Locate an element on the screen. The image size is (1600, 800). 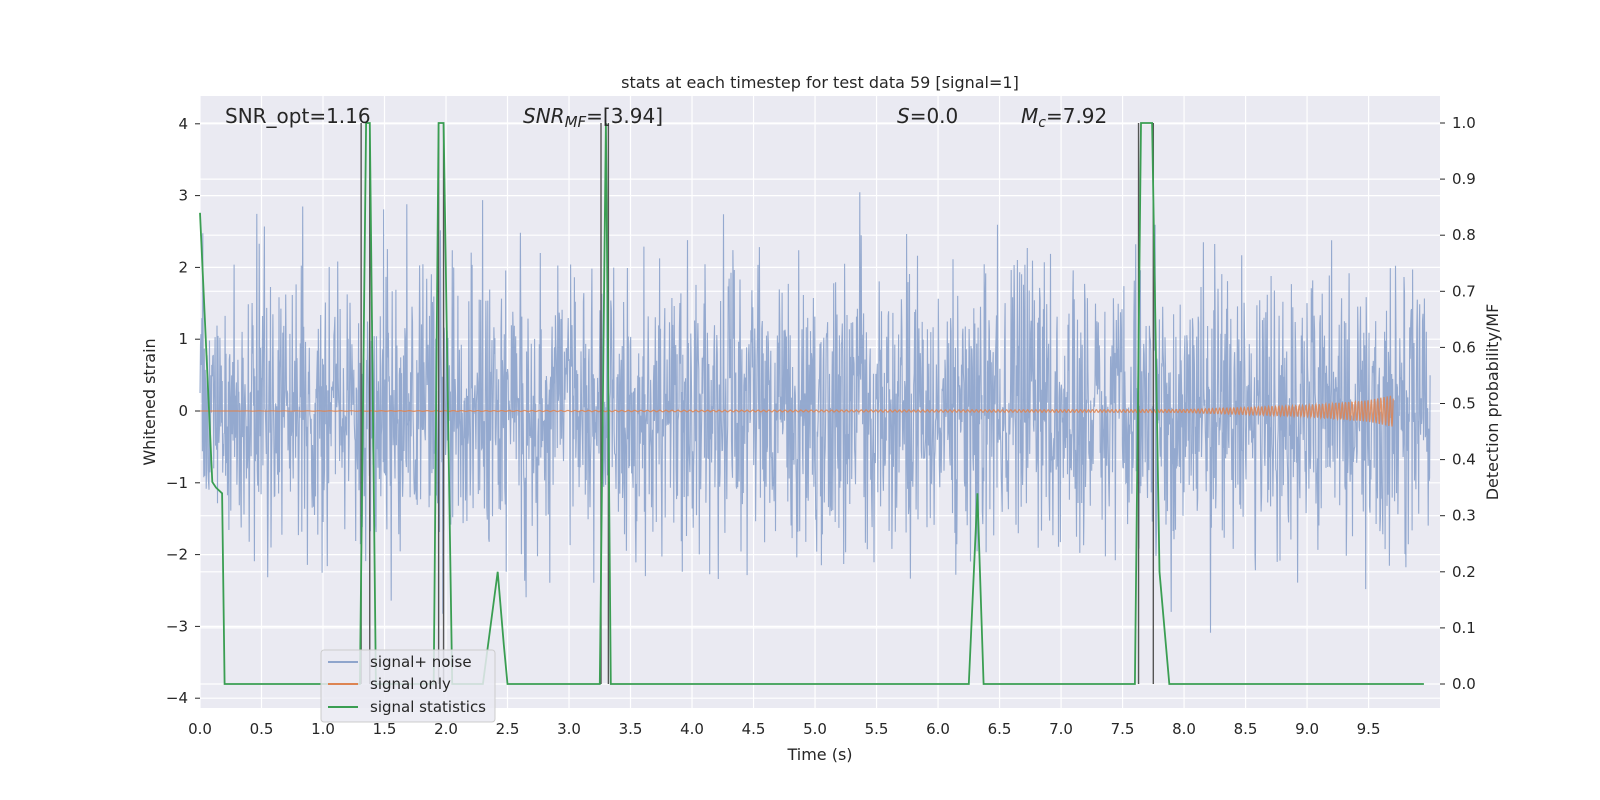
y-axis-right-label: Detection probability/MF is located at coordinates (1492, 402).